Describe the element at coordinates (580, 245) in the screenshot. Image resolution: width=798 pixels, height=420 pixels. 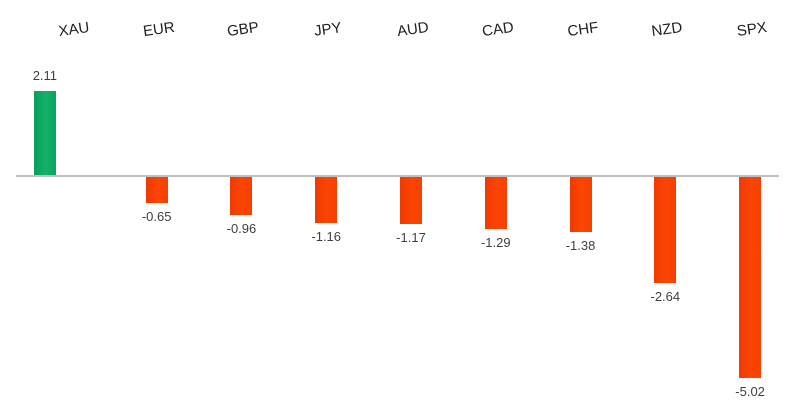
I see `value-label-chf: -1.38` at that location.